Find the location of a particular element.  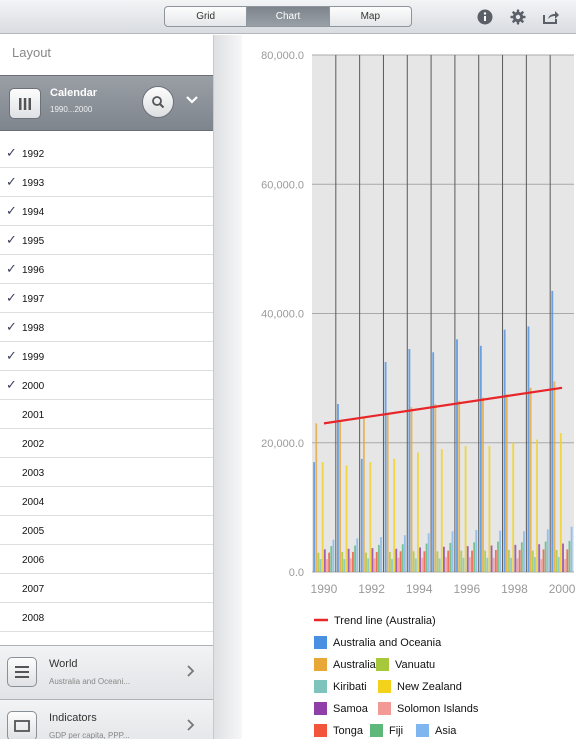

frame-button is located at coordinates (22, 725).